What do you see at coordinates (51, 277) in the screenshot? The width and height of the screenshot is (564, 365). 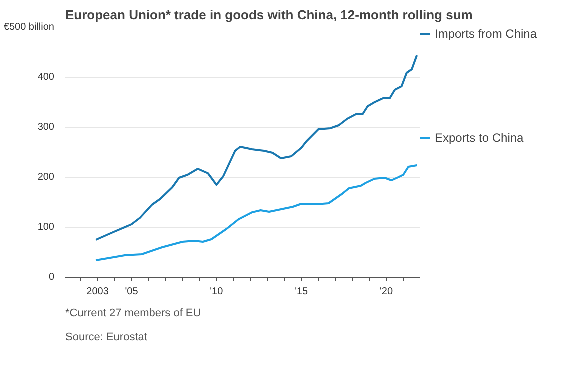 I see `y-tick-label: 0` at bounding box center [51, 277].